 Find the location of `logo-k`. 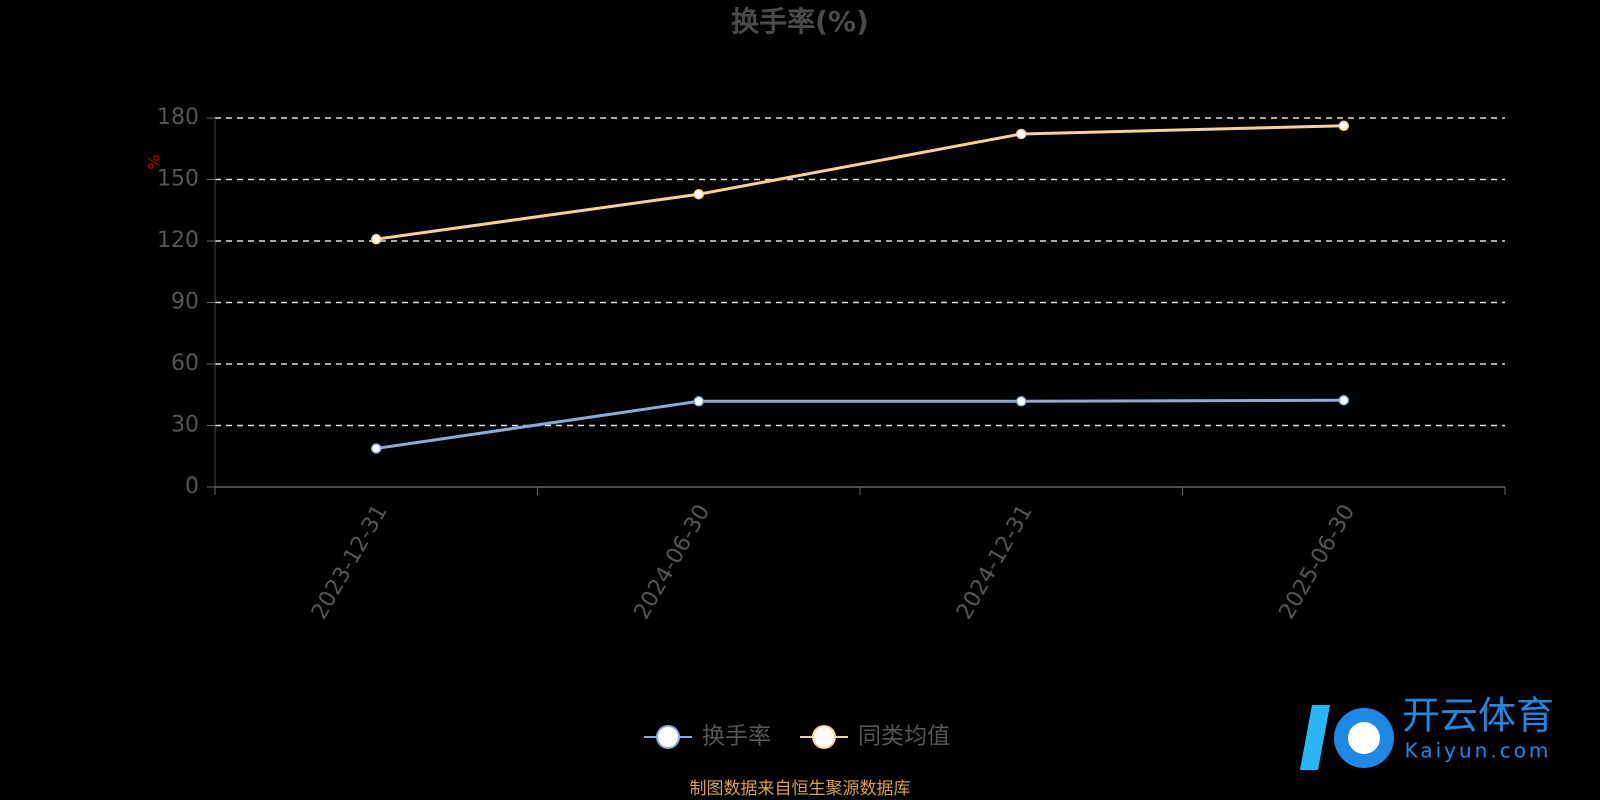

logo-k is located at coordinates (1315, 737).